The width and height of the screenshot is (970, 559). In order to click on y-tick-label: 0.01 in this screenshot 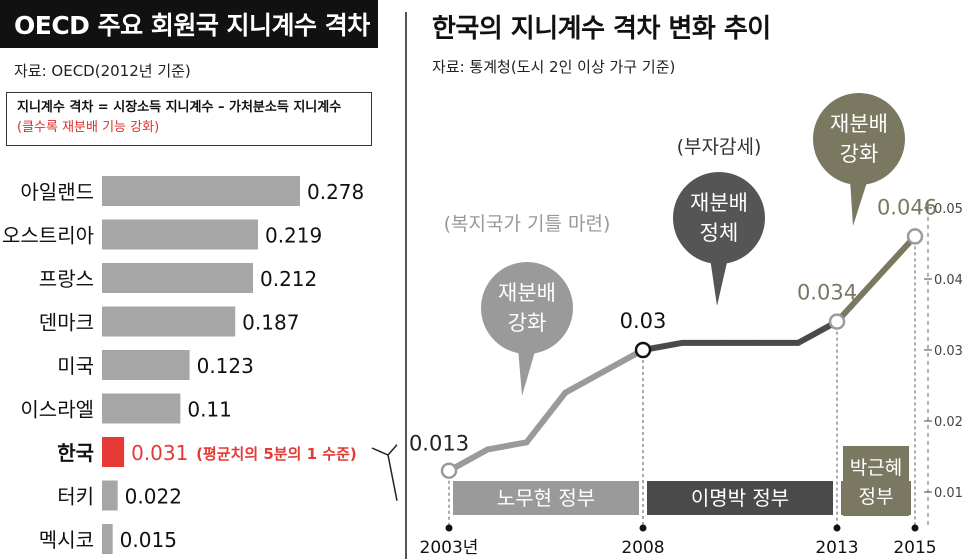, I will do `click(948, 493)`.